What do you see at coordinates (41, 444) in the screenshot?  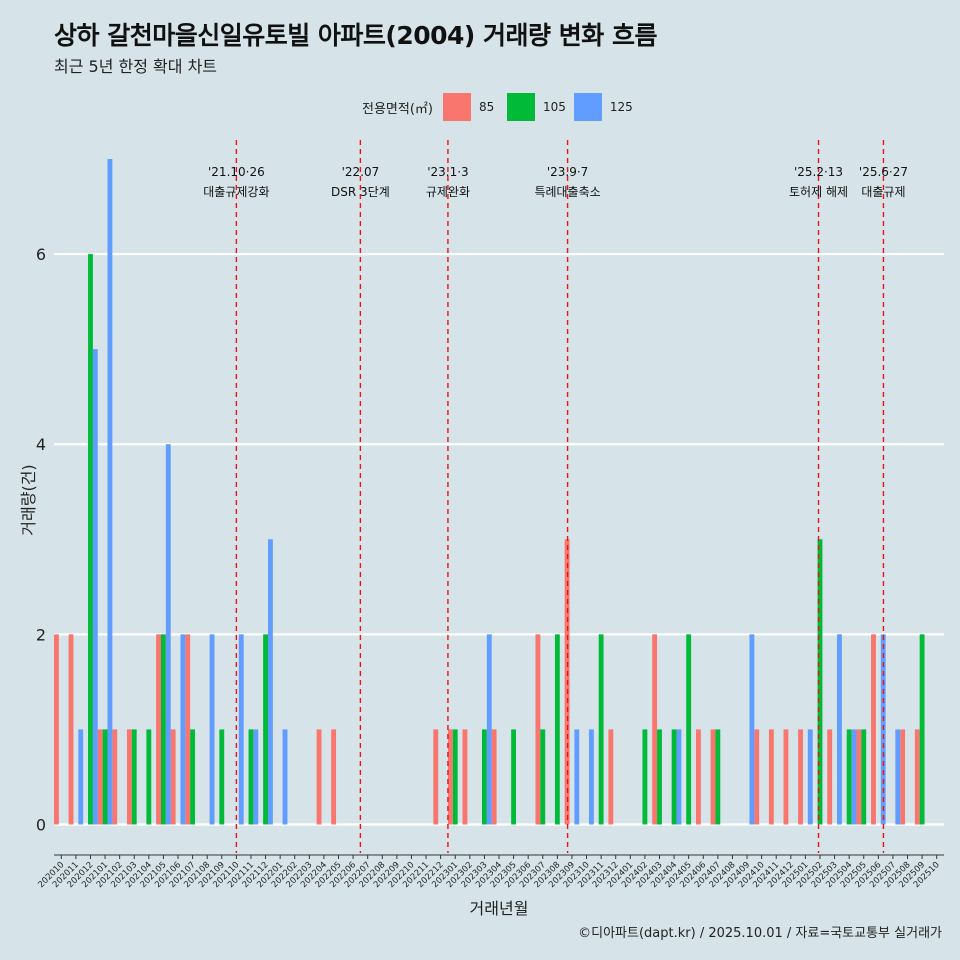 I see `y-tick-label: 4` at bounding box center [41, 444].